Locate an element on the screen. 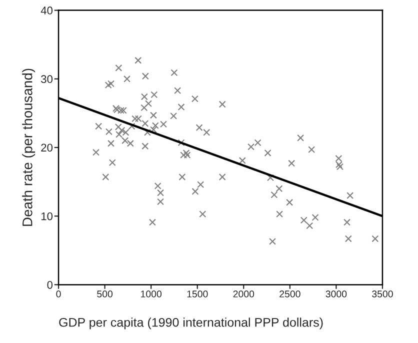 The height and width of the screenshot is (343, 418). x-axis-title: GDP per capita (1990 international PPP dollars) is located at coordinates (191, 324).